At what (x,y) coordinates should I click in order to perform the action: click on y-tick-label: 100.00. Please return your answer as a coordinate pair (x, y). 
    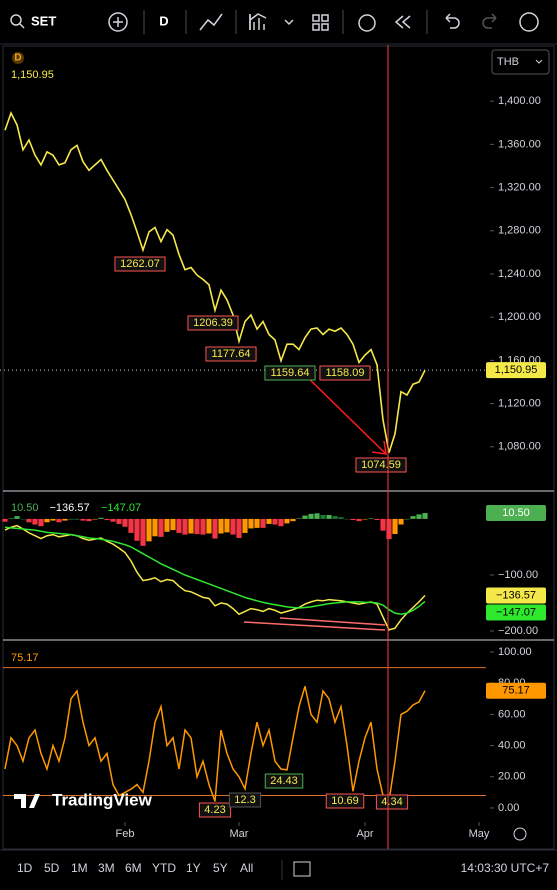
    Looking at the image, I should click on (515, 652).